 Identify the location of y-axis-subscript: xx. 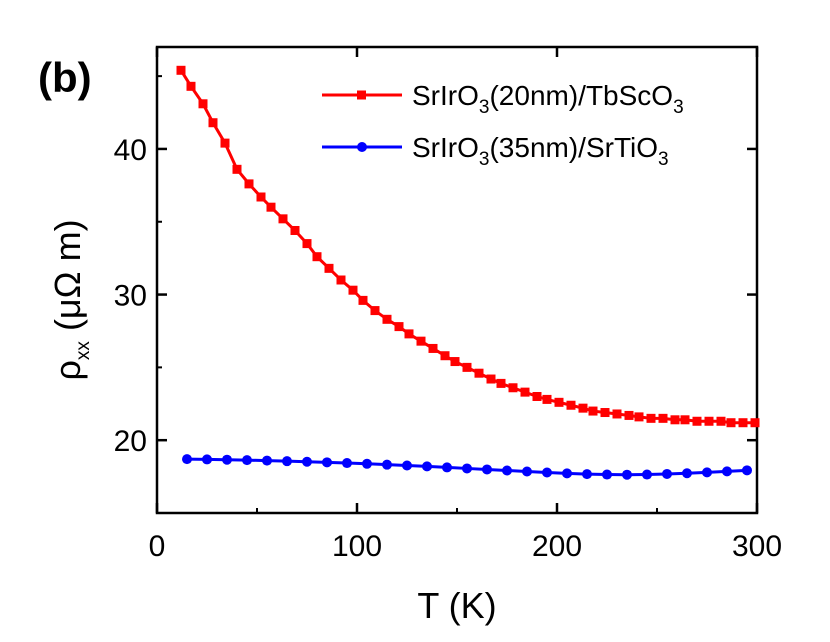
(83, 351).